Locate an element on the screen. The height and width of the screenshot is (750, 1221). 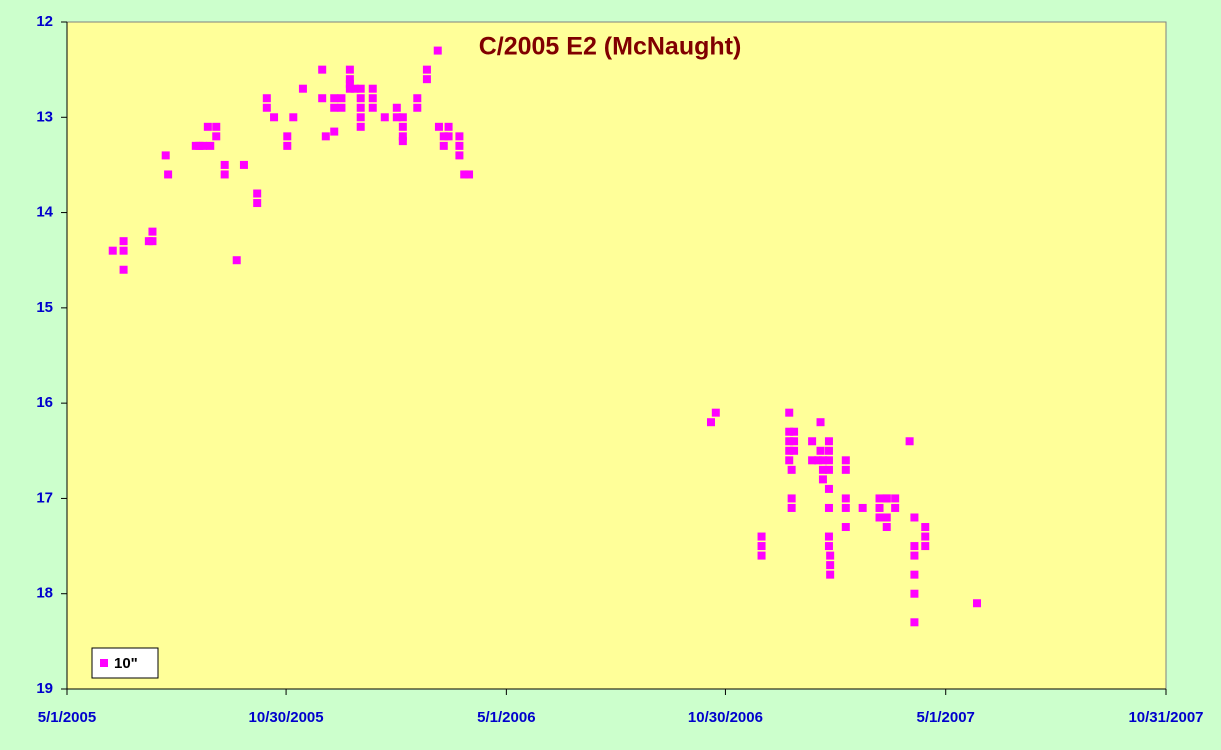
x-tick-label: 10/30/2005 is located at coordinates (286, 717).